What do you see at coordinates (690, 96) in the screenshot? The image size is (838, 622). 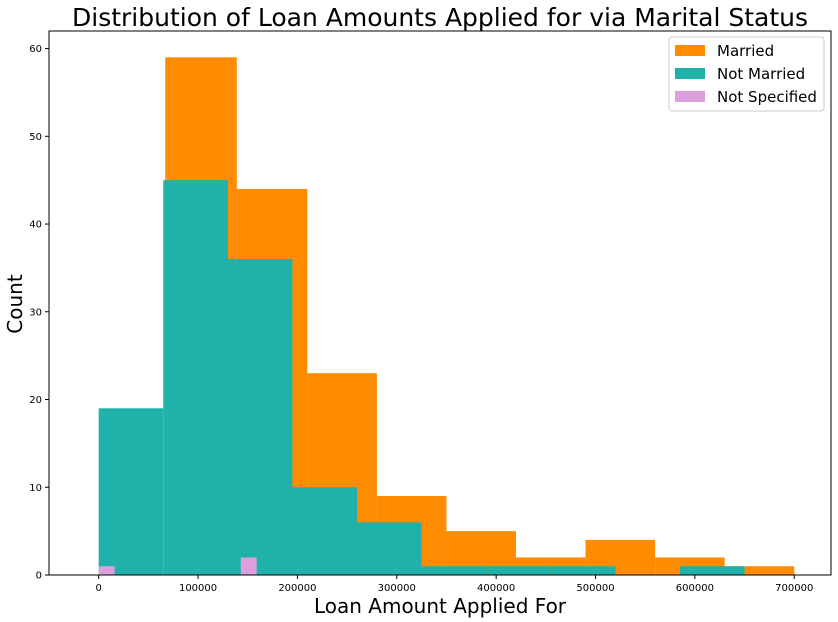 I see `legend-swatch-not-specified` at bounding box center [690, 96].